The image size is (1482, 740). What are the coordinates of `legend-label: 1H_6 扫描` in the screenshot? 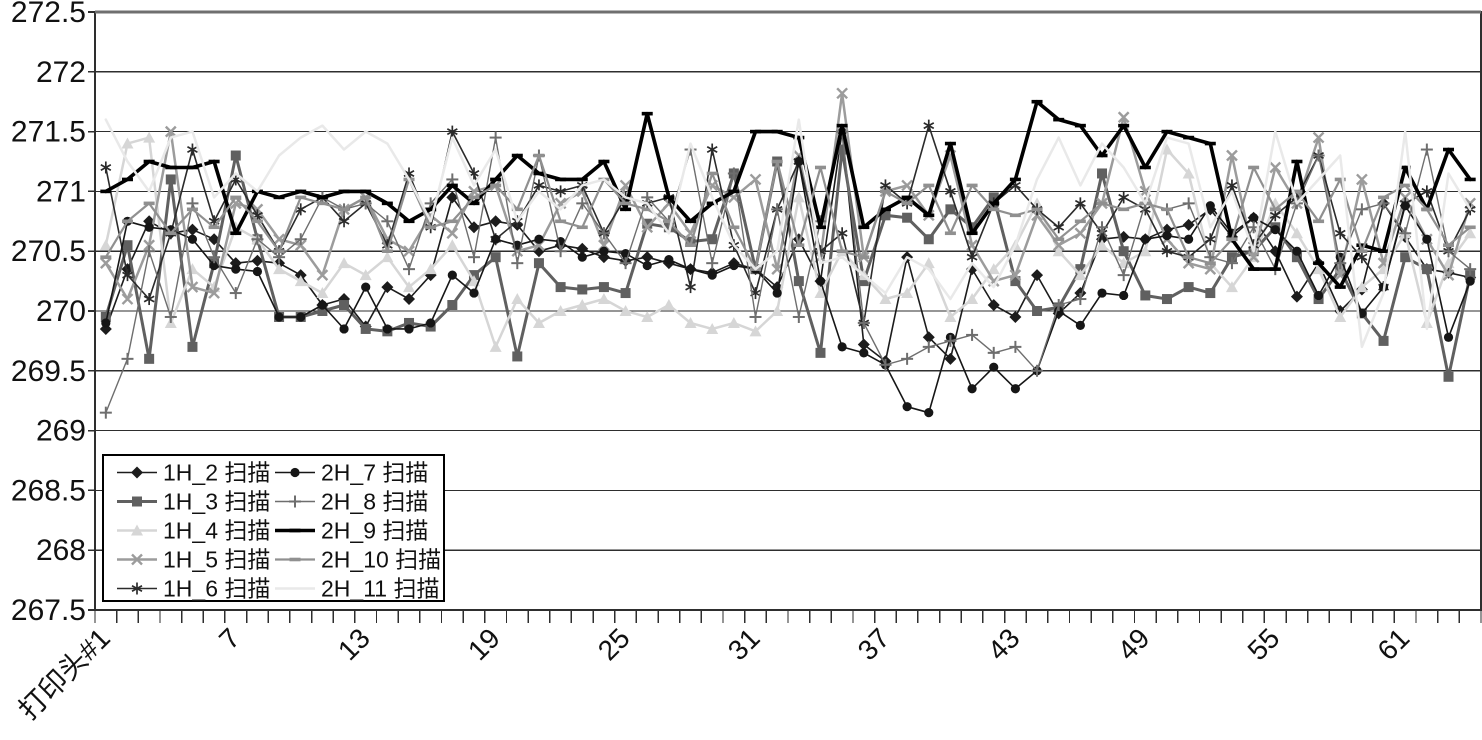 It's located at (216, 589).